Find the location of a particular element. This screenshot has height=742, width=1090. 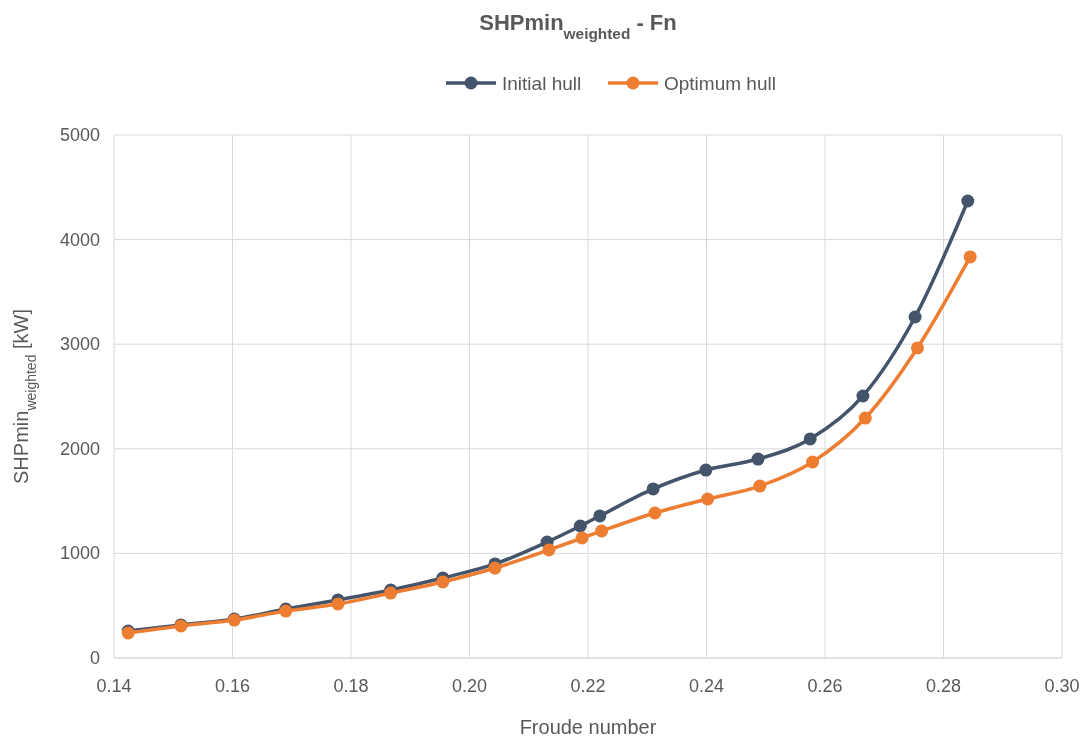

x-tick-label: 0.14 is located at coordinates (114, 686).